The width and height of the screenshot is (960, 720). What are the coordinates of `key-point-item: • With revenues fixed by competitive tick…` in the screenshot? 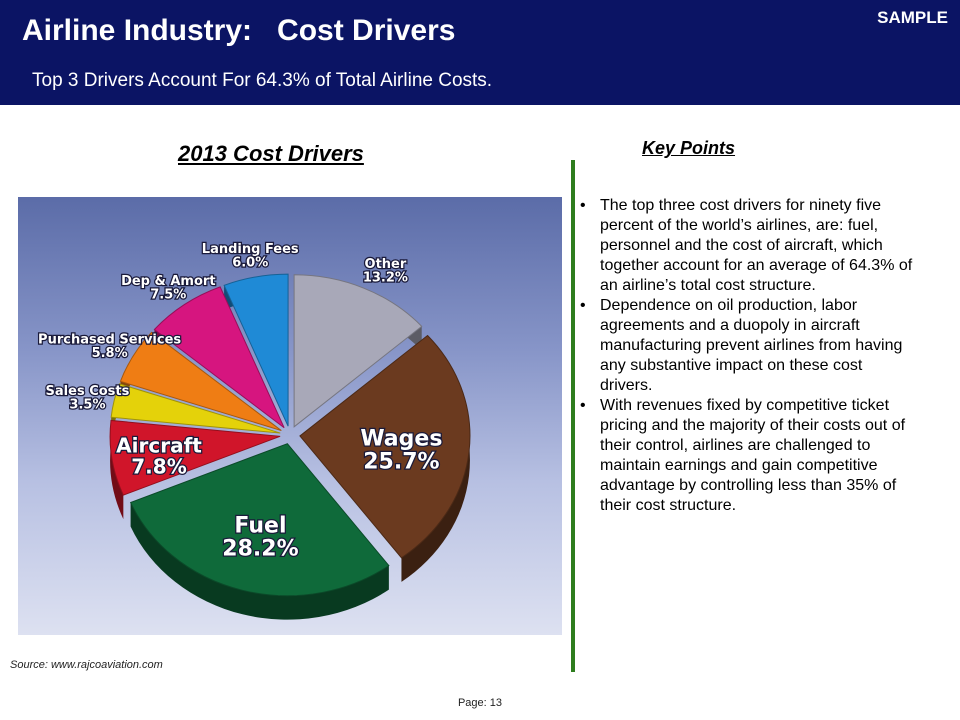 It's located at (747, 456).